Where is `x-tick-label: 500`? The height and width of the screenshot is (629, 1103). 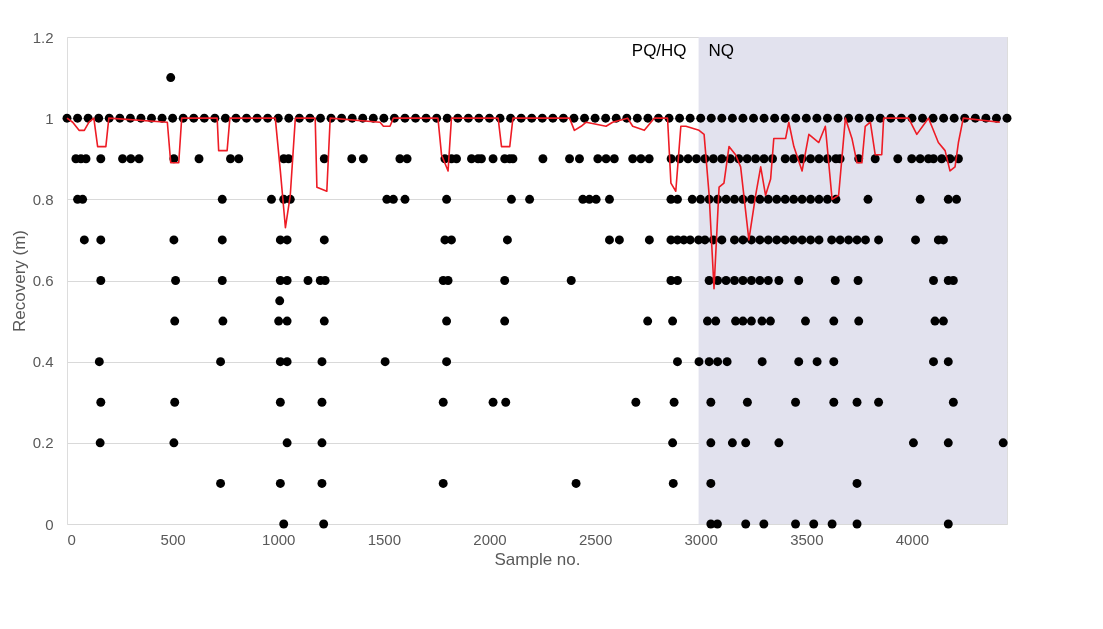 x-tick-label: 500 is located at coordinates (173, 539).